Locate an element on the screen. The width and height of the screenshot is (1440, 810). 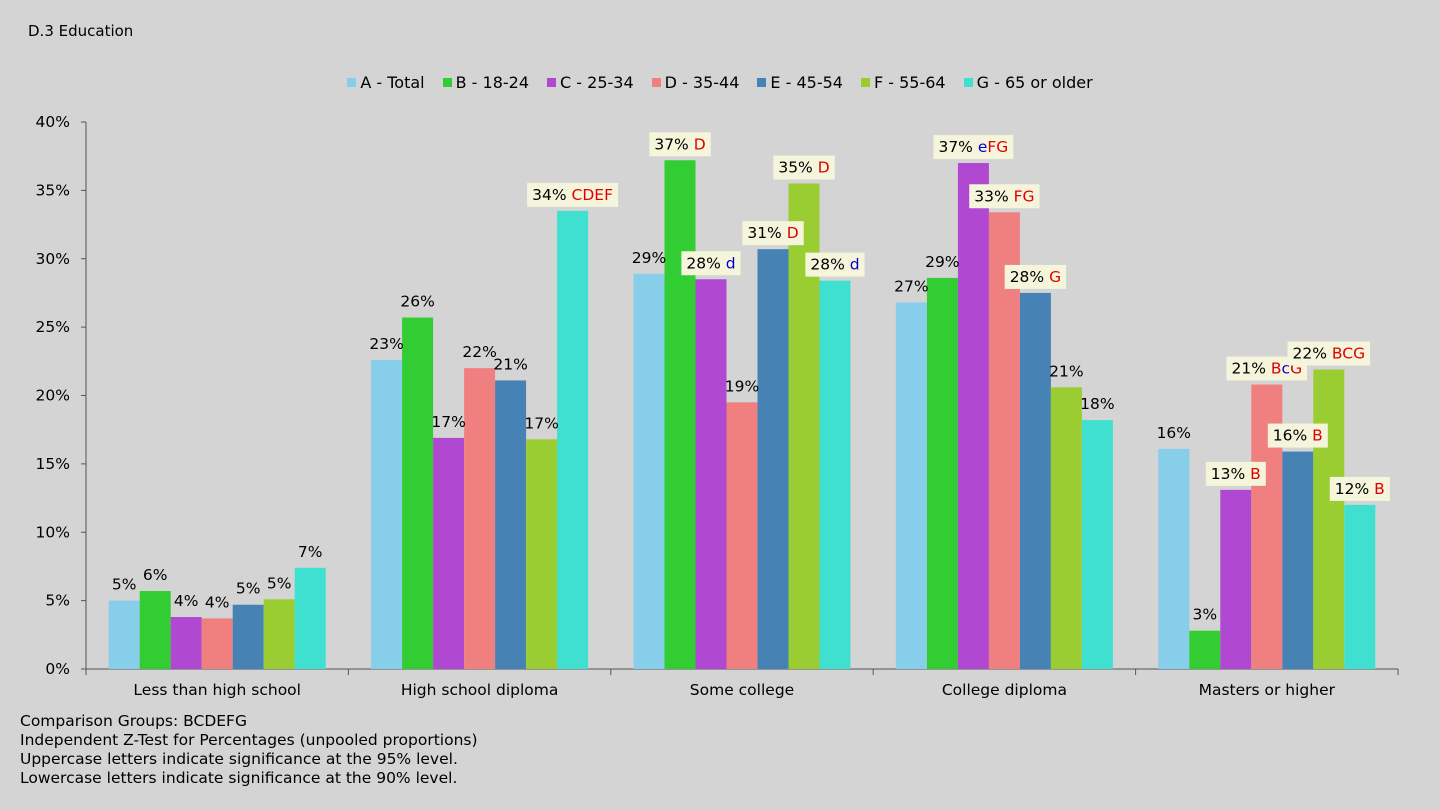
legend-item: D - 35-44 is located at coordinates (695, 82).